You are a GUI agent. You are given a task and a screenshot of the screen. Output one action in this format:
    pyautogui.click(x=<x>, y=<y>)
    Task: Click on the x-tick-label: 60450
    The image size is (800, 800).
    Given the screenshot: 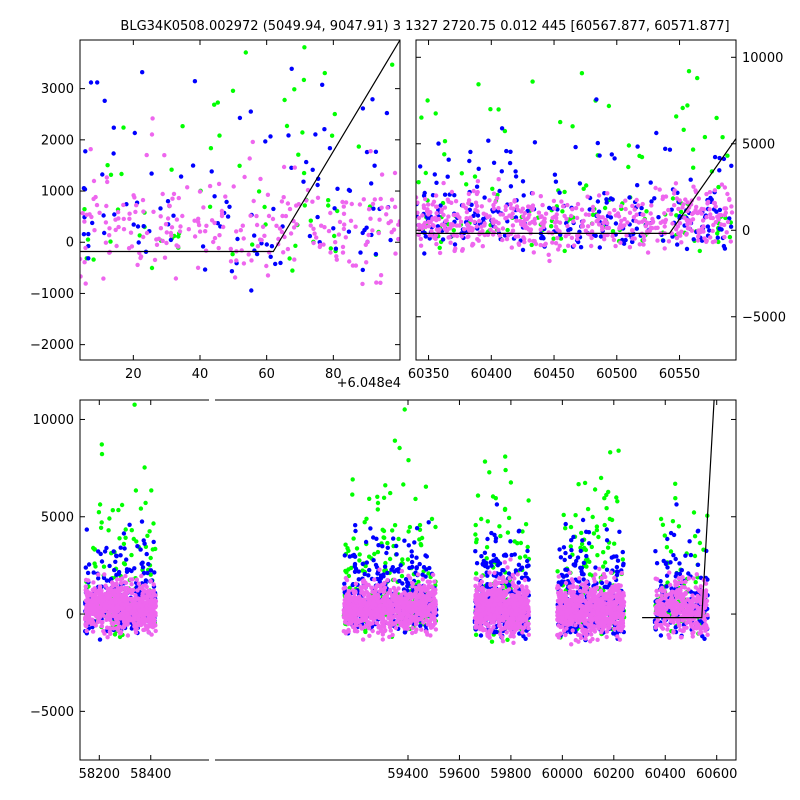 What is the action you would take?
    pyautogui.click(x=553, y=374)
    